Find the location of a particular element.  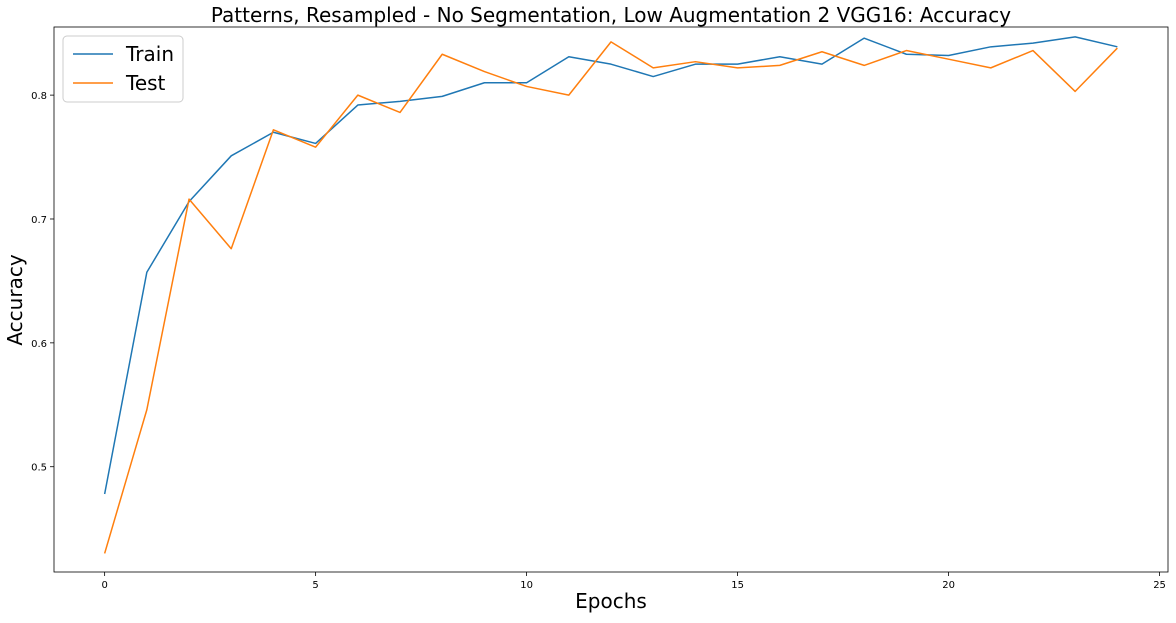

legend-label-test: Test is located at coordinates (145, 83).